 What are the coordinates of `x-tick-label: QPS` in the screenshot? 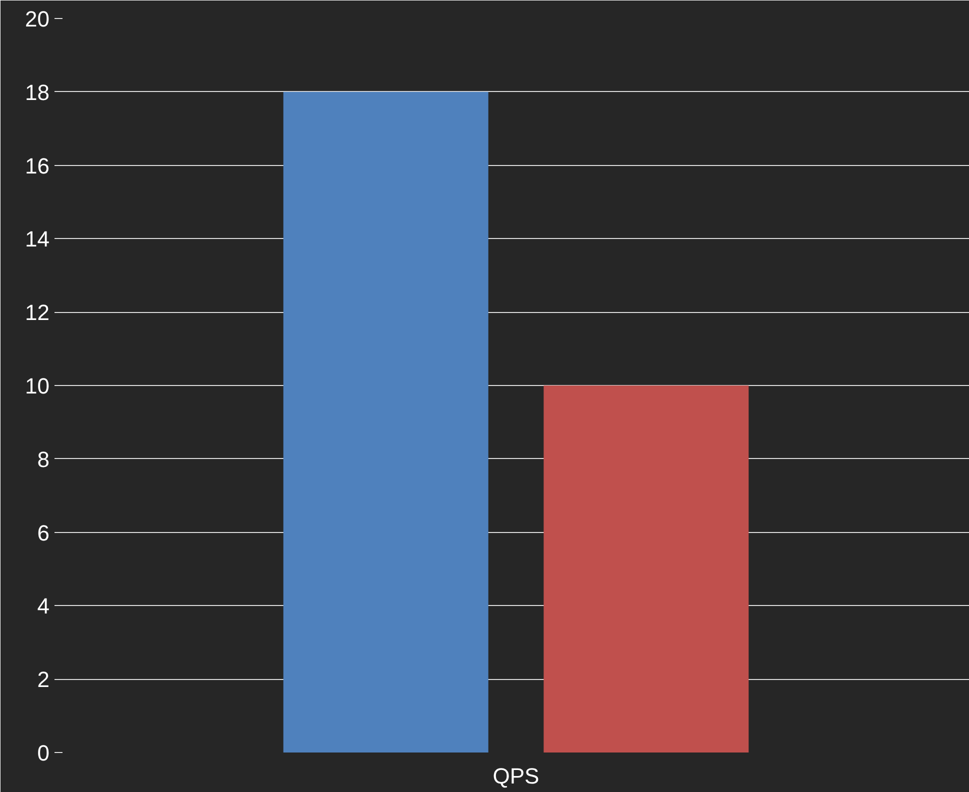 It's located at (516, 776).